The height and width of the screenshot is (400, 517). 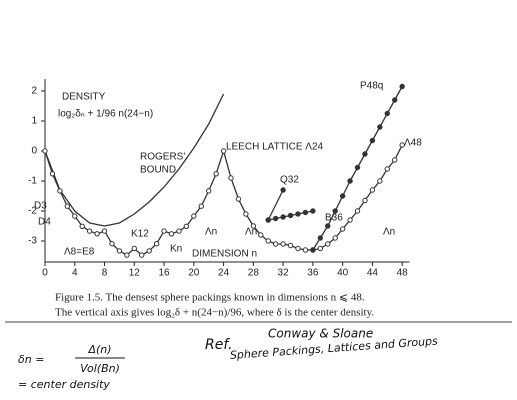 I want to click on annotation: K12, so click(x=140, y=234).